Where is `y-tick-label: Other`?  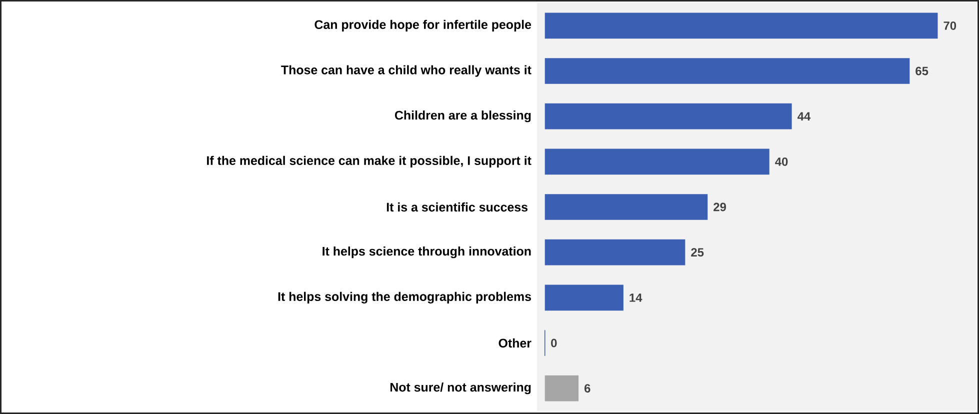
y-tick-label: Other is located at coordinates (515, 343).